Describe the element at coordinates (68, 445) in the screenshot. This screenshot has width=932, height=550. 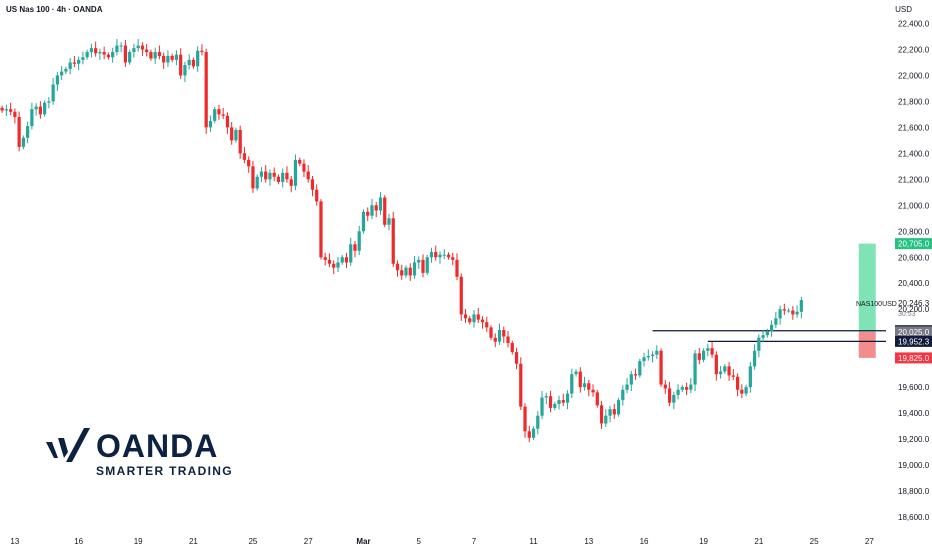
I see `oanda-mark-icon` at that location.